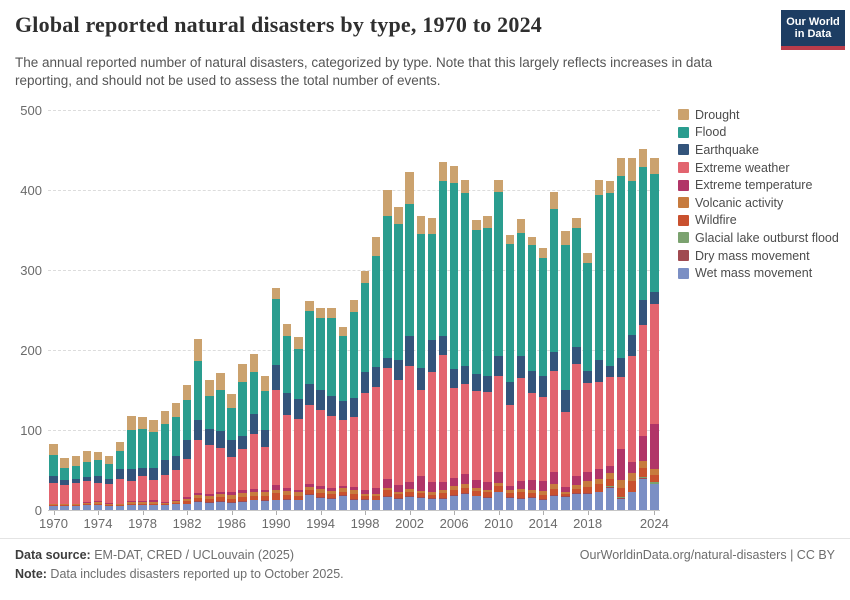 The width and height of the screenshot is (850, 600). What do you see at coordinates (242, 437) in the screenshot?
I see `bar-1987` at bounding box center [242, 437].